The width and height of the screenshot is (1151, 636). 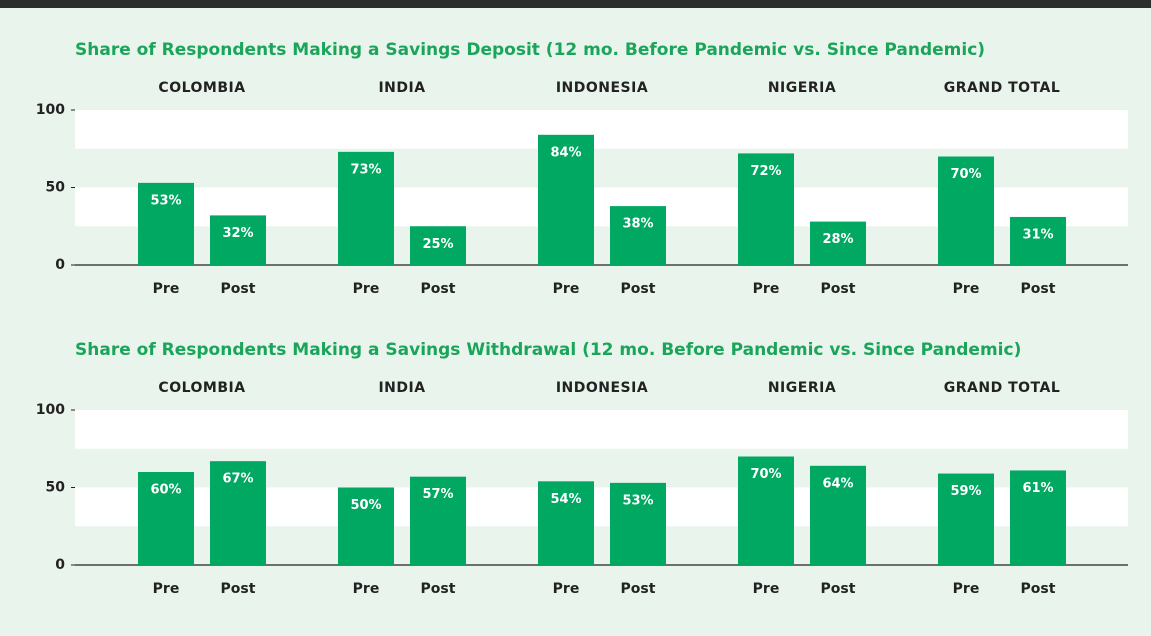 I want to click on value-label: 57%, so click(x=437, y=494).